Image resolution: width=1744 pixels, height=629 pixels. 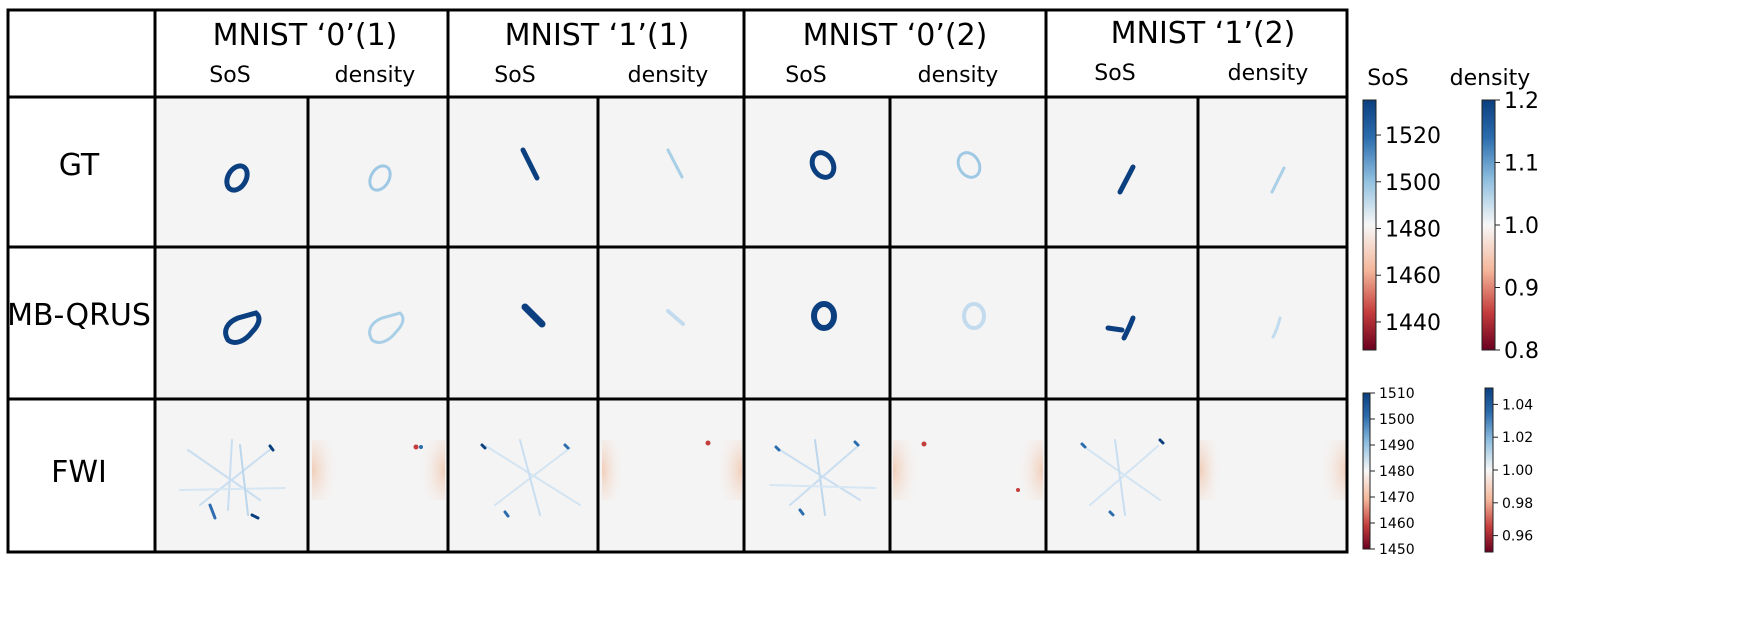 What do you see at coordinates (1521, 164) in the screenshot?
I see `colorbar-tick-label-top_density-1: 1.1` at bounding box center [1521, 164].